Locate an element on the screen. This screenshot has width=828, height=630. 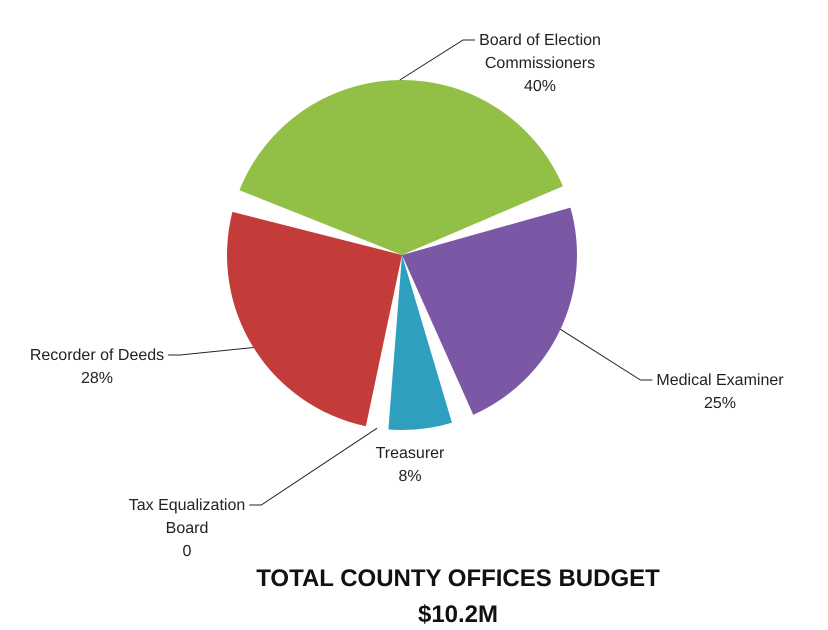
slice-label: Medical Examiner is located at coordinates (720, 380).